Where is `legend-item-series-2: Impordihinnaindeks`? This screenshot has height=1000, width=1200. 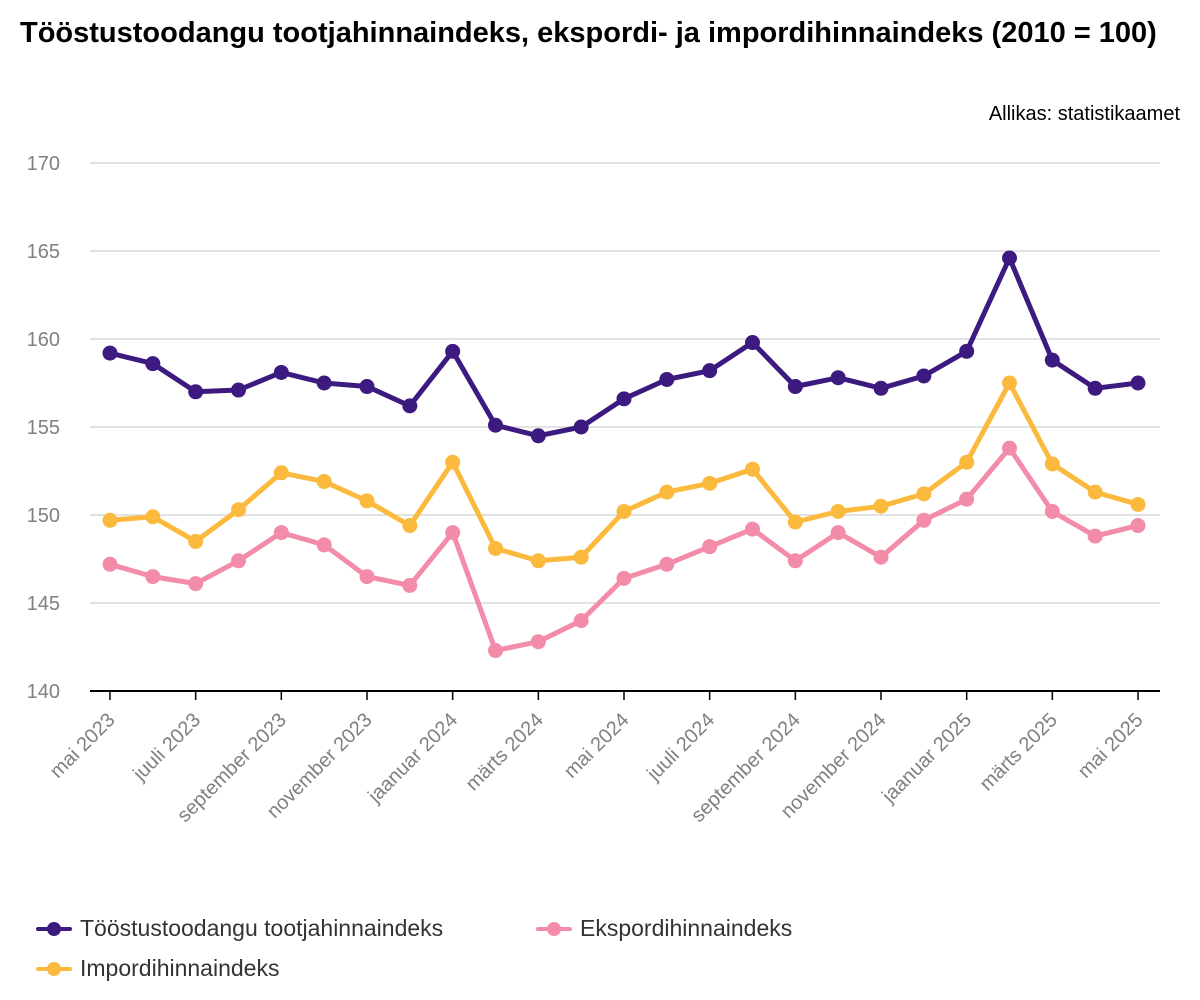
legend-item-series-2: Impordihinnaindeks is located at coordinates (157, 968).